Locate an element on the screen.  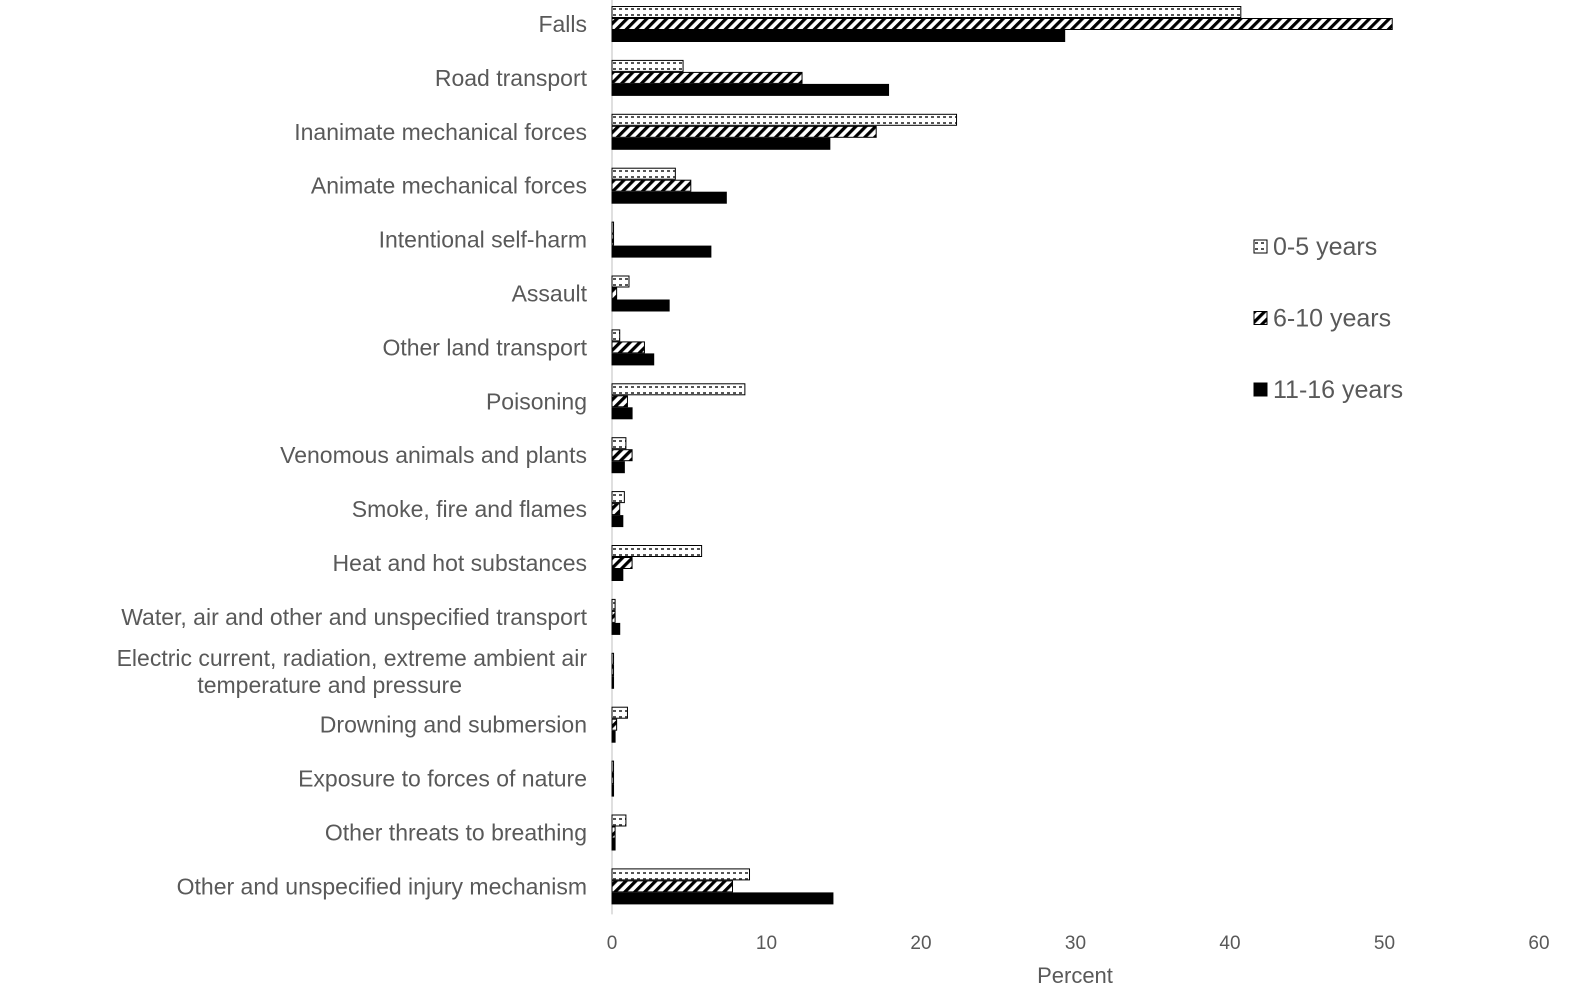
x-tick-label: 50 is located at coordinates (1384, 943).